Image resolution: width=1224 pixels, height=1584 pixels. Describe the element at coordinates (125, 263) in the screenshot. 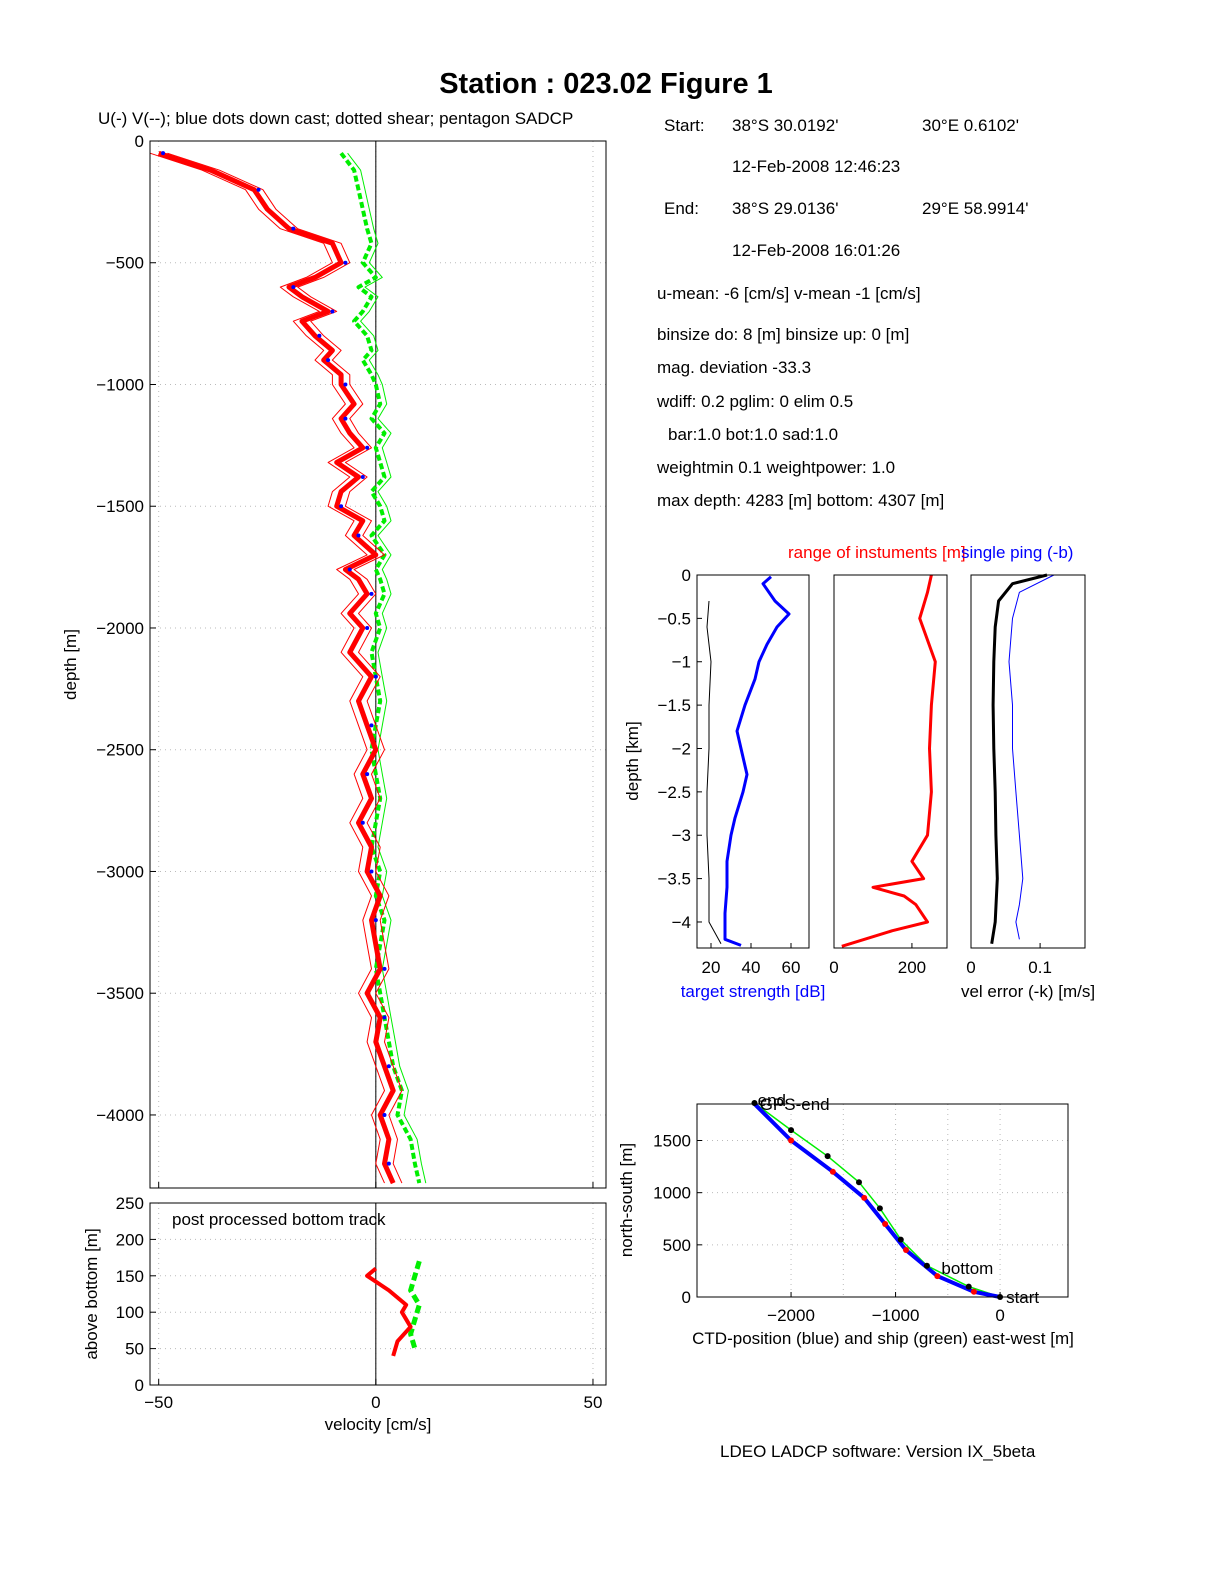

I see `vel-ytick-label: −500` at that location.